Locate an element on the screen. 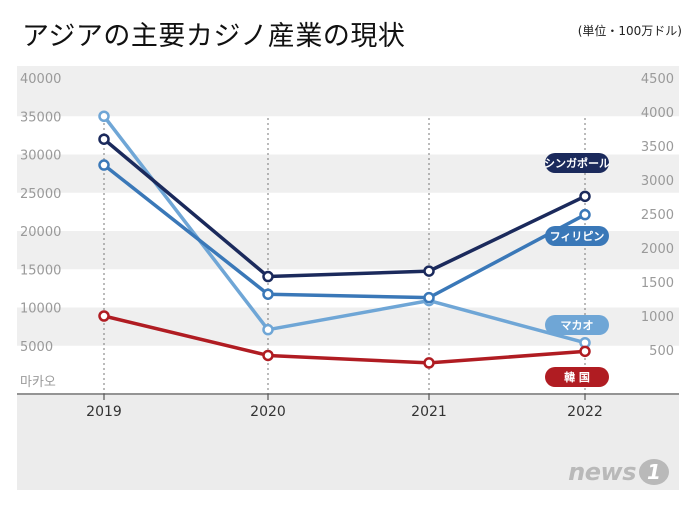 The image size is (696, 507). series-label: マカオ is located at coordinates (577, 325).